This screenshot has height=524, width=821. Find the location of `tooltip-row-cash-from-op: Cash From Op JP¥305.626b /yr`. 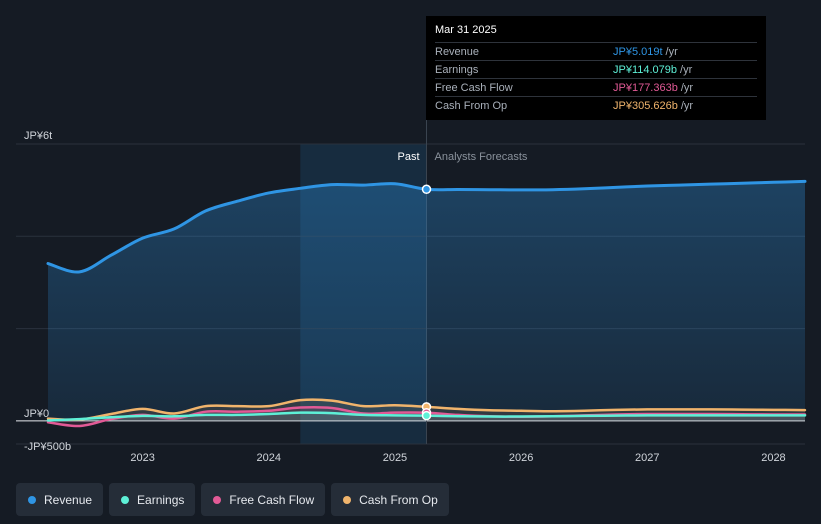

tooltip-row-cash-from-op: Cash From Op JP¥305.626b /yr is located at coordinates (596, 105).